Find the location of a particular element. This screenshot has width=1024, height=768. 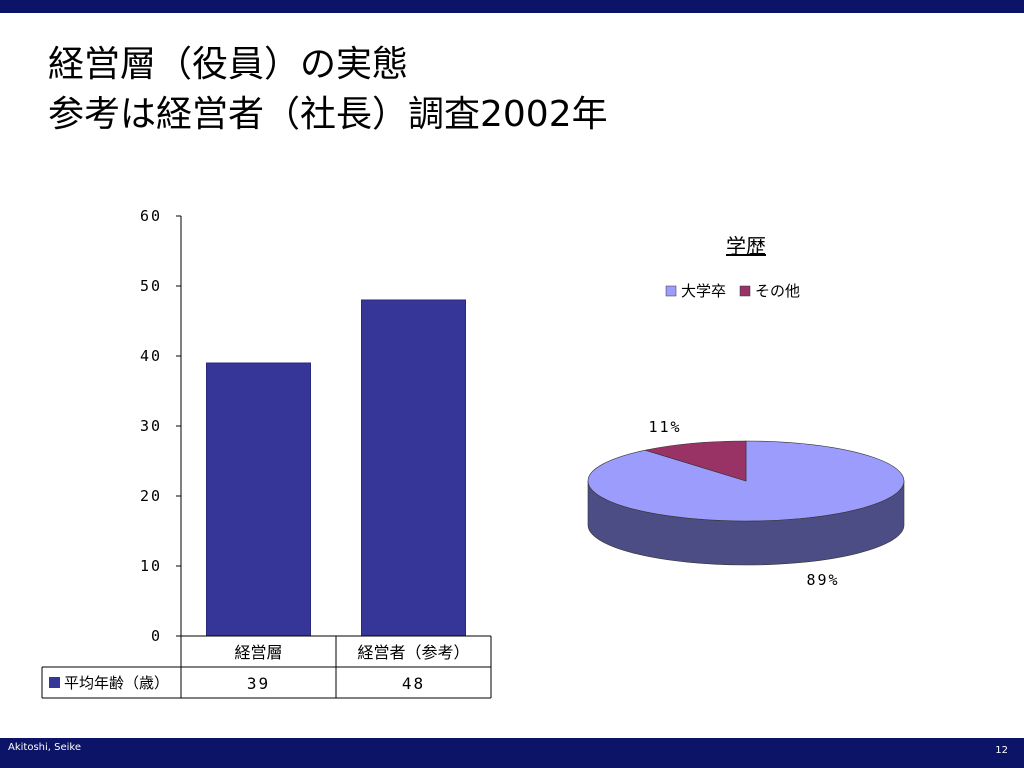

pie-title: 学歴 is located at coordinates (746, 246).